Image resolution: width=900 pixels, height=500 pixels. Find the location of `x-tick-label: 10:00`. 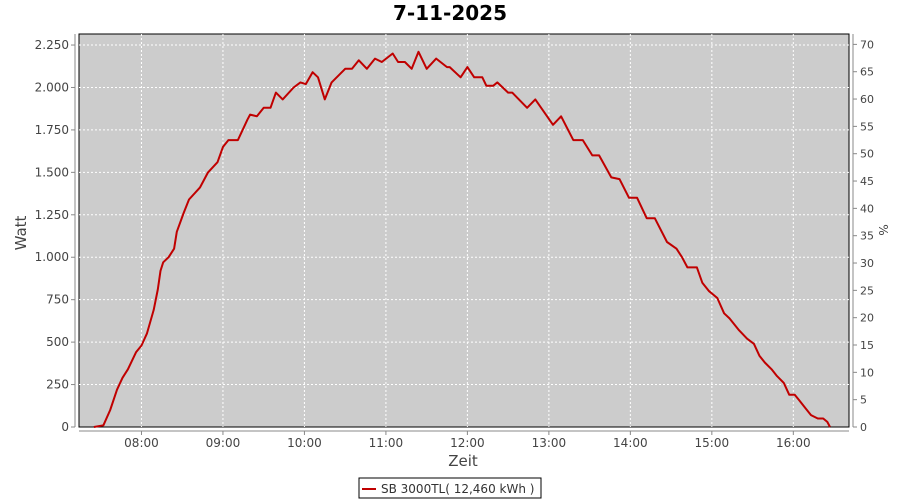

x-tick-label: 10:00 is located at coordinates (304, 443).